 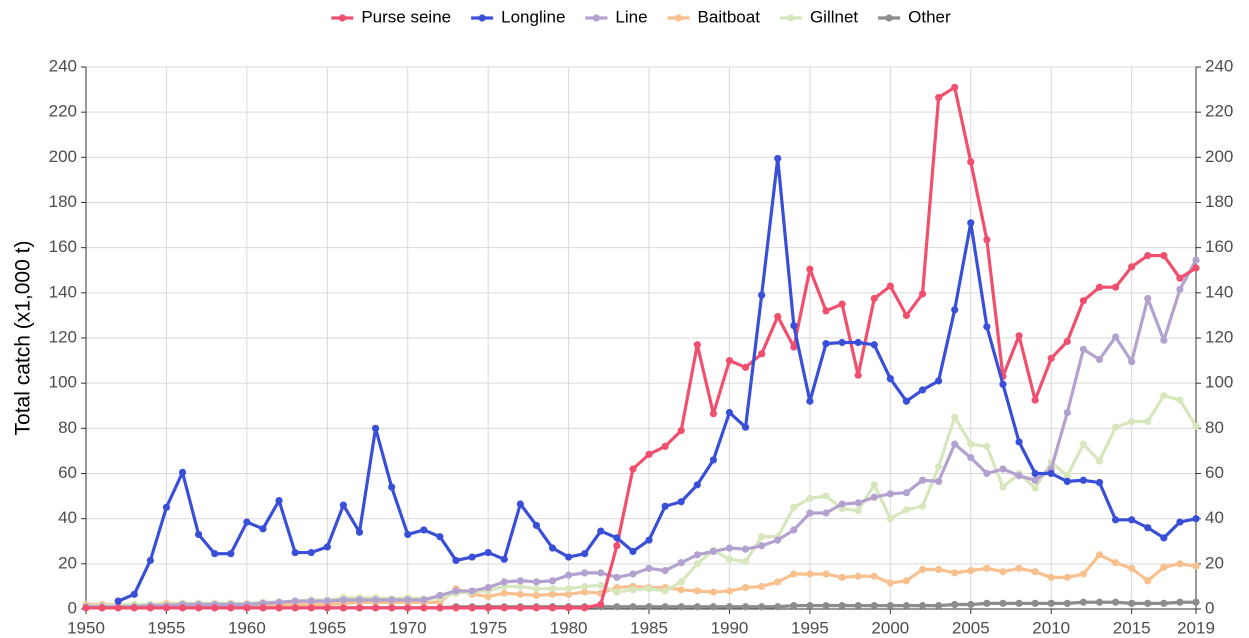 I want to click on y-tick-label: 80, so click(x=67, y=427).